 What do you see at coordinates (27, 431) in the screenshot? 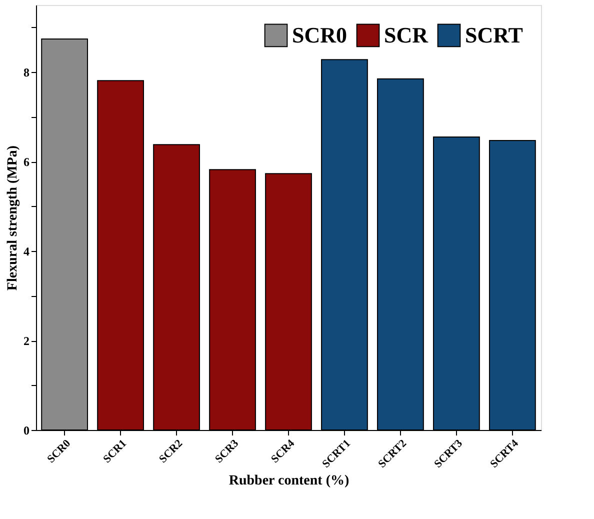
I see `y-tick-label: 0` at bounding box center [27, 431].